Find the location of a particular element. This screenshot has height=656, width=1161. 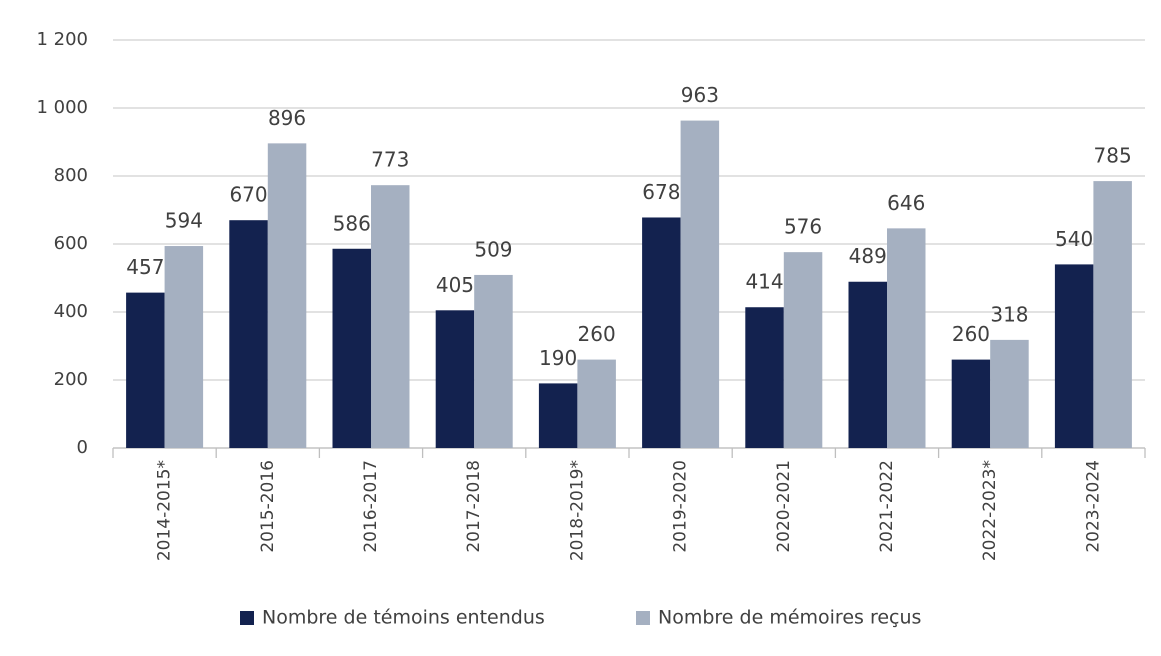

x-tick-label: 2023-2024 is located at coordinates (1093, 506).